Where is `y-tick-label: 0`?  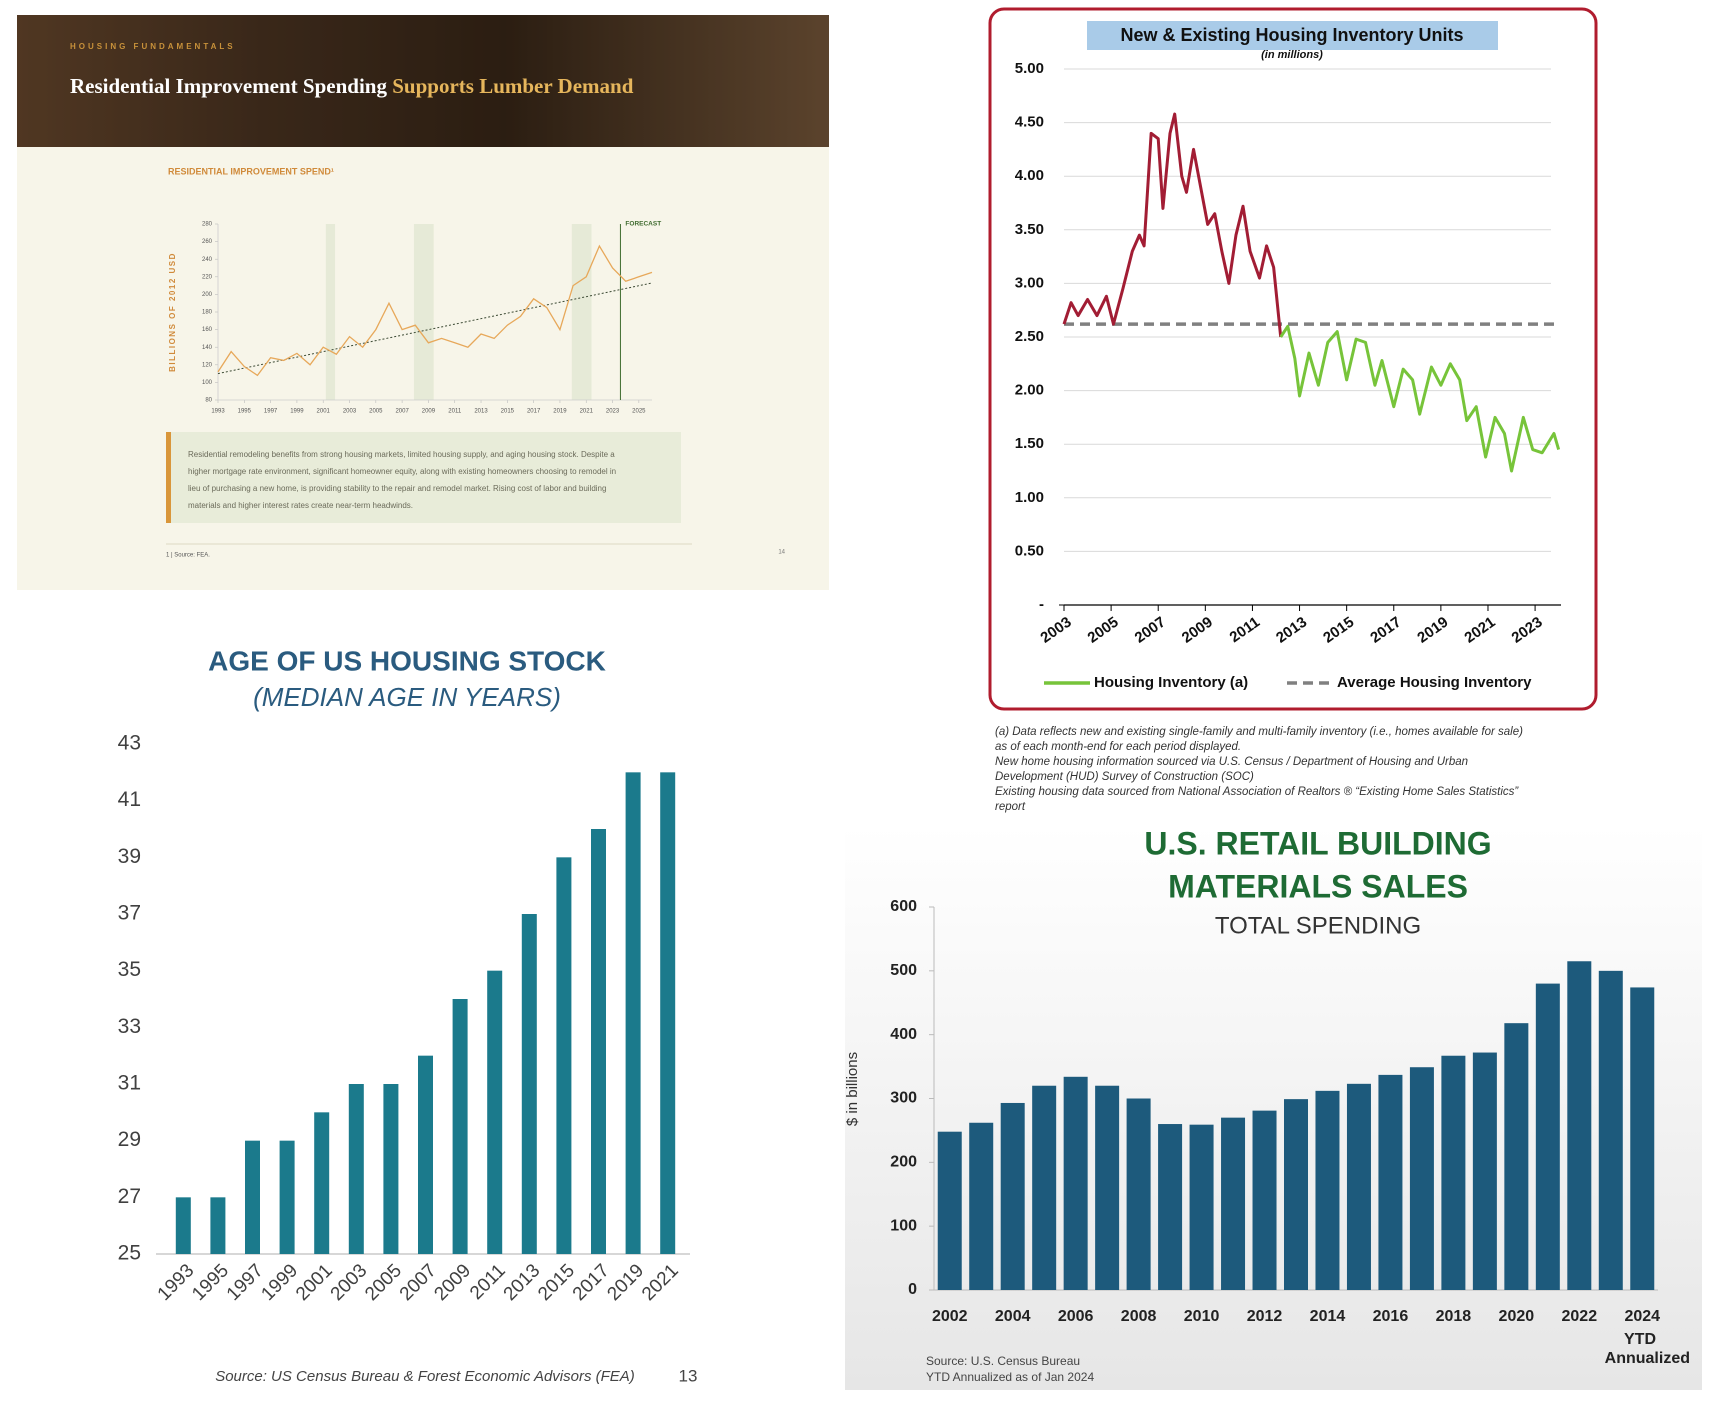 y-tick-label: 0 is located at coordinates (912, 1289).